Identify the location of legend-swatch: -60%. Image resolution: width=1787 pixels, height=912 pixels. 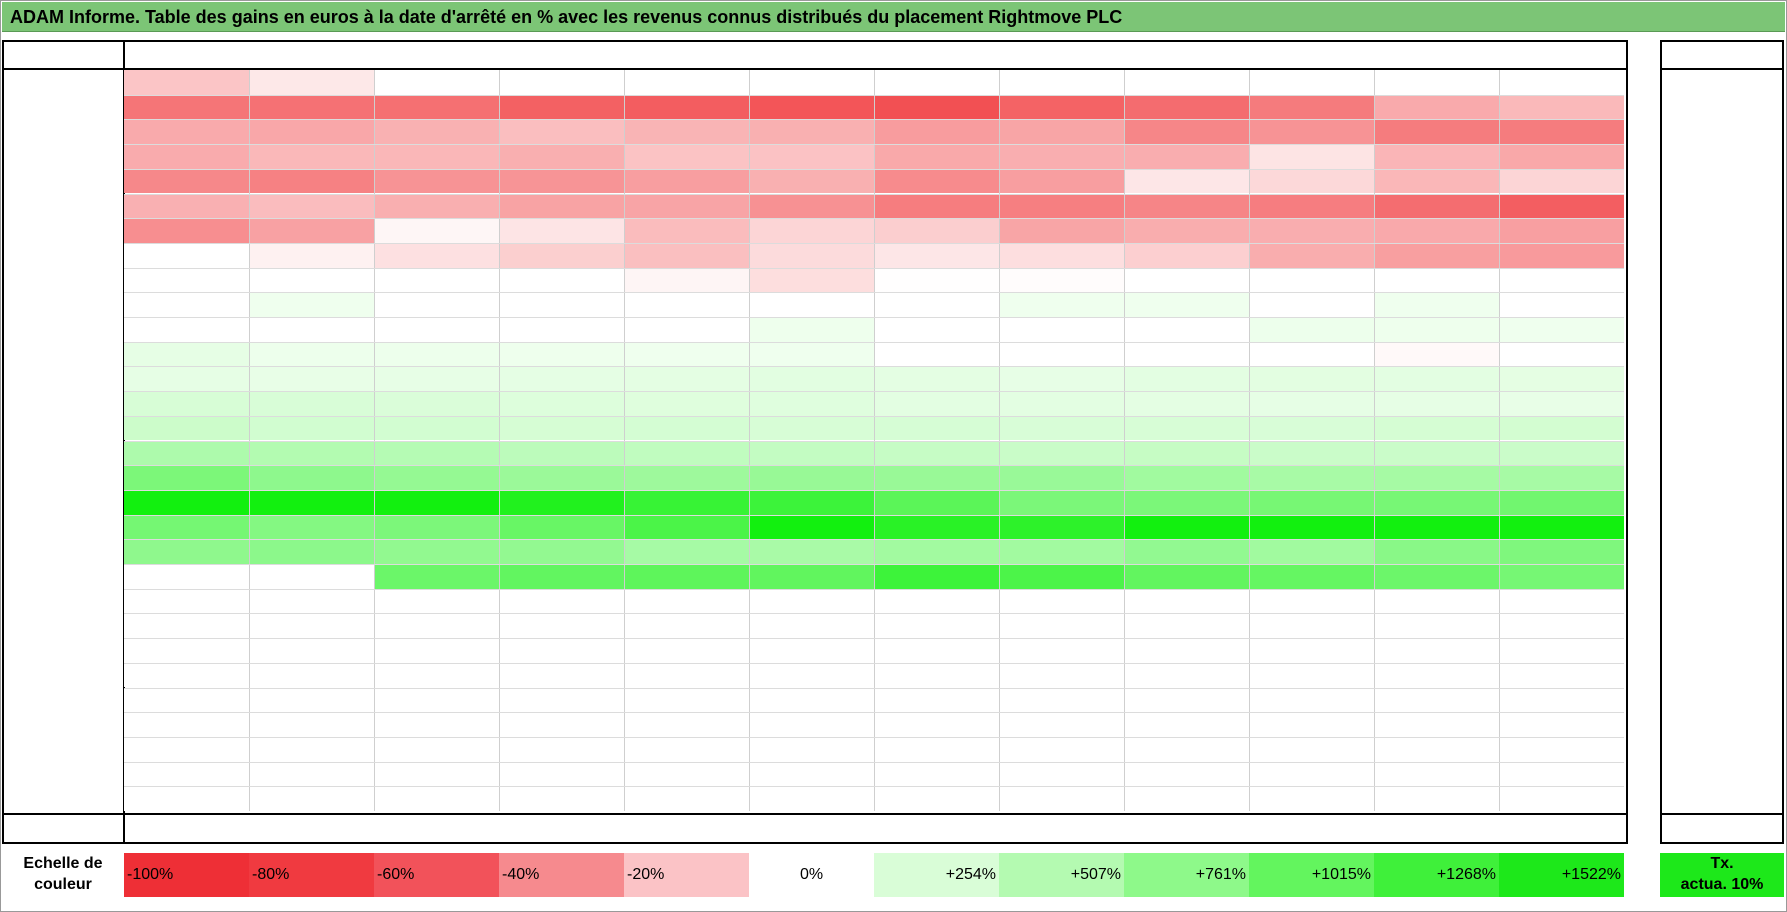
(436, 875).